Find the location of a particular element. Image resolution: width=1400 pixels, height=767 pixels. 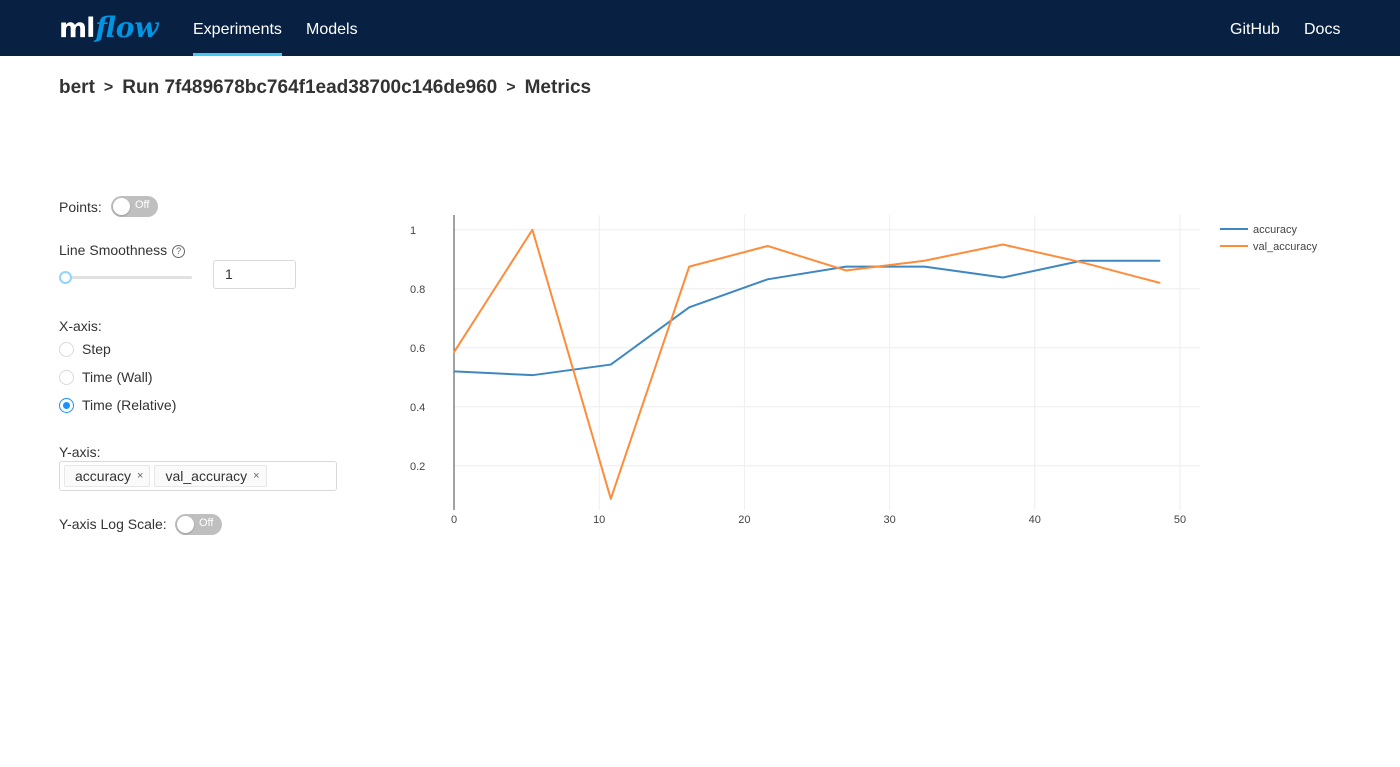

x-tick-label: 50 is located at coordinates (1180, 520).